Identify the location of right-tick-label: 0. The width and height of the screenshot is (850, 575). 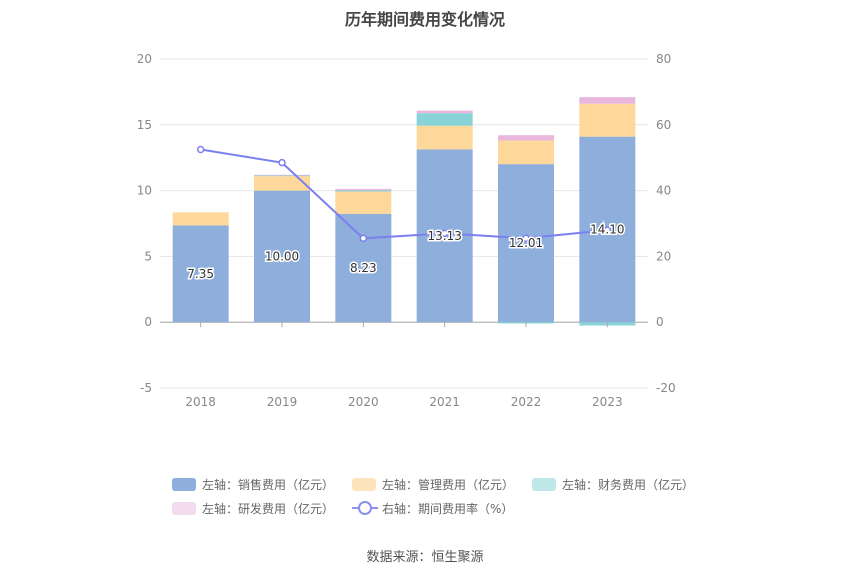
(660, 322).